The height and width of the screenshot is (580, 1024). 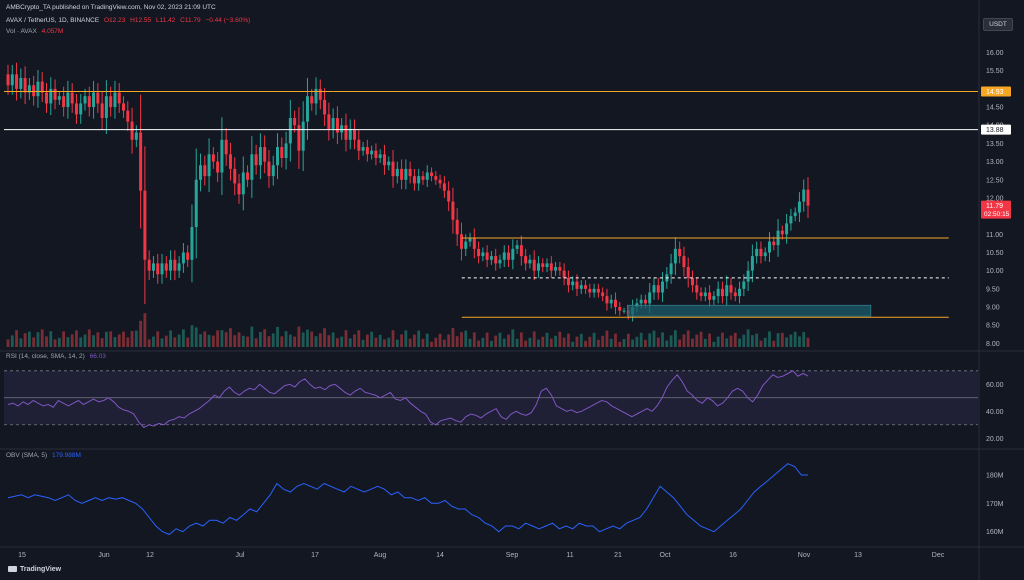 What do you see at coordinates (804, 555) in the screenshot?
I see `time-tick-label: Nov` at bounding box center [804, 555].